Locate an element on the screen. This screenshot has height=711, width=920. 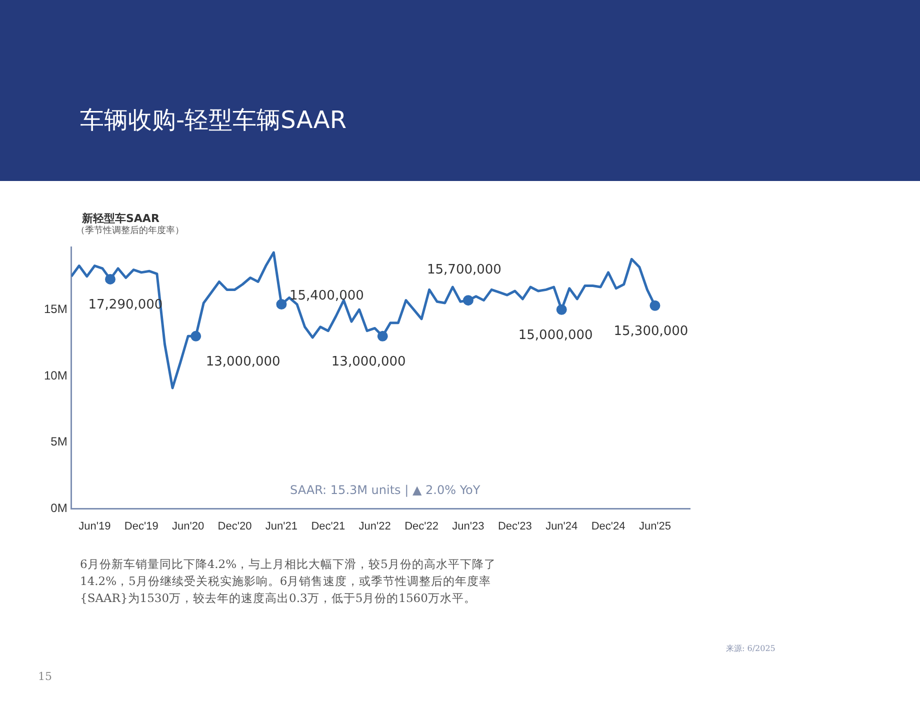
data-label: 15,400,000 is located at coordinates (326, 296).